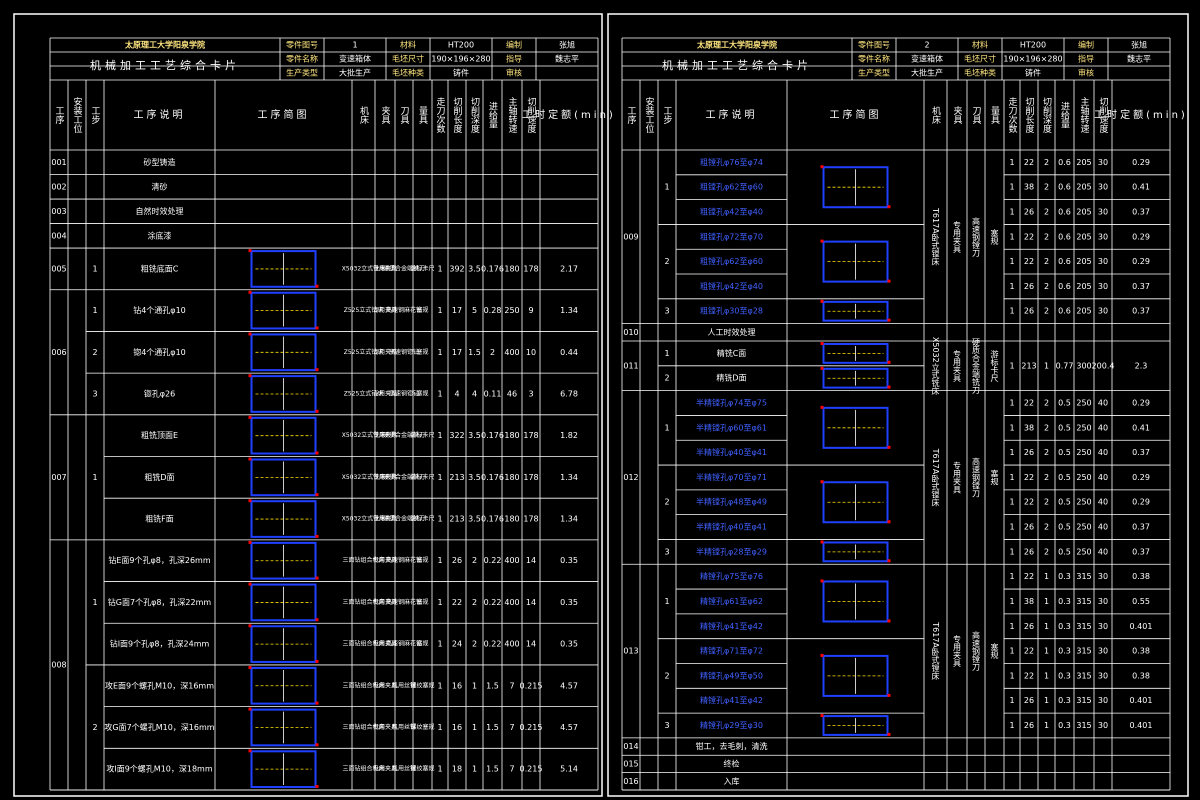 The height and width of the screenshot is (800, 1200). What do you see at coordinates (159, 477) in the screenshot?
I see `op-description: 粗铣D面` at bounding box center [159, 477].